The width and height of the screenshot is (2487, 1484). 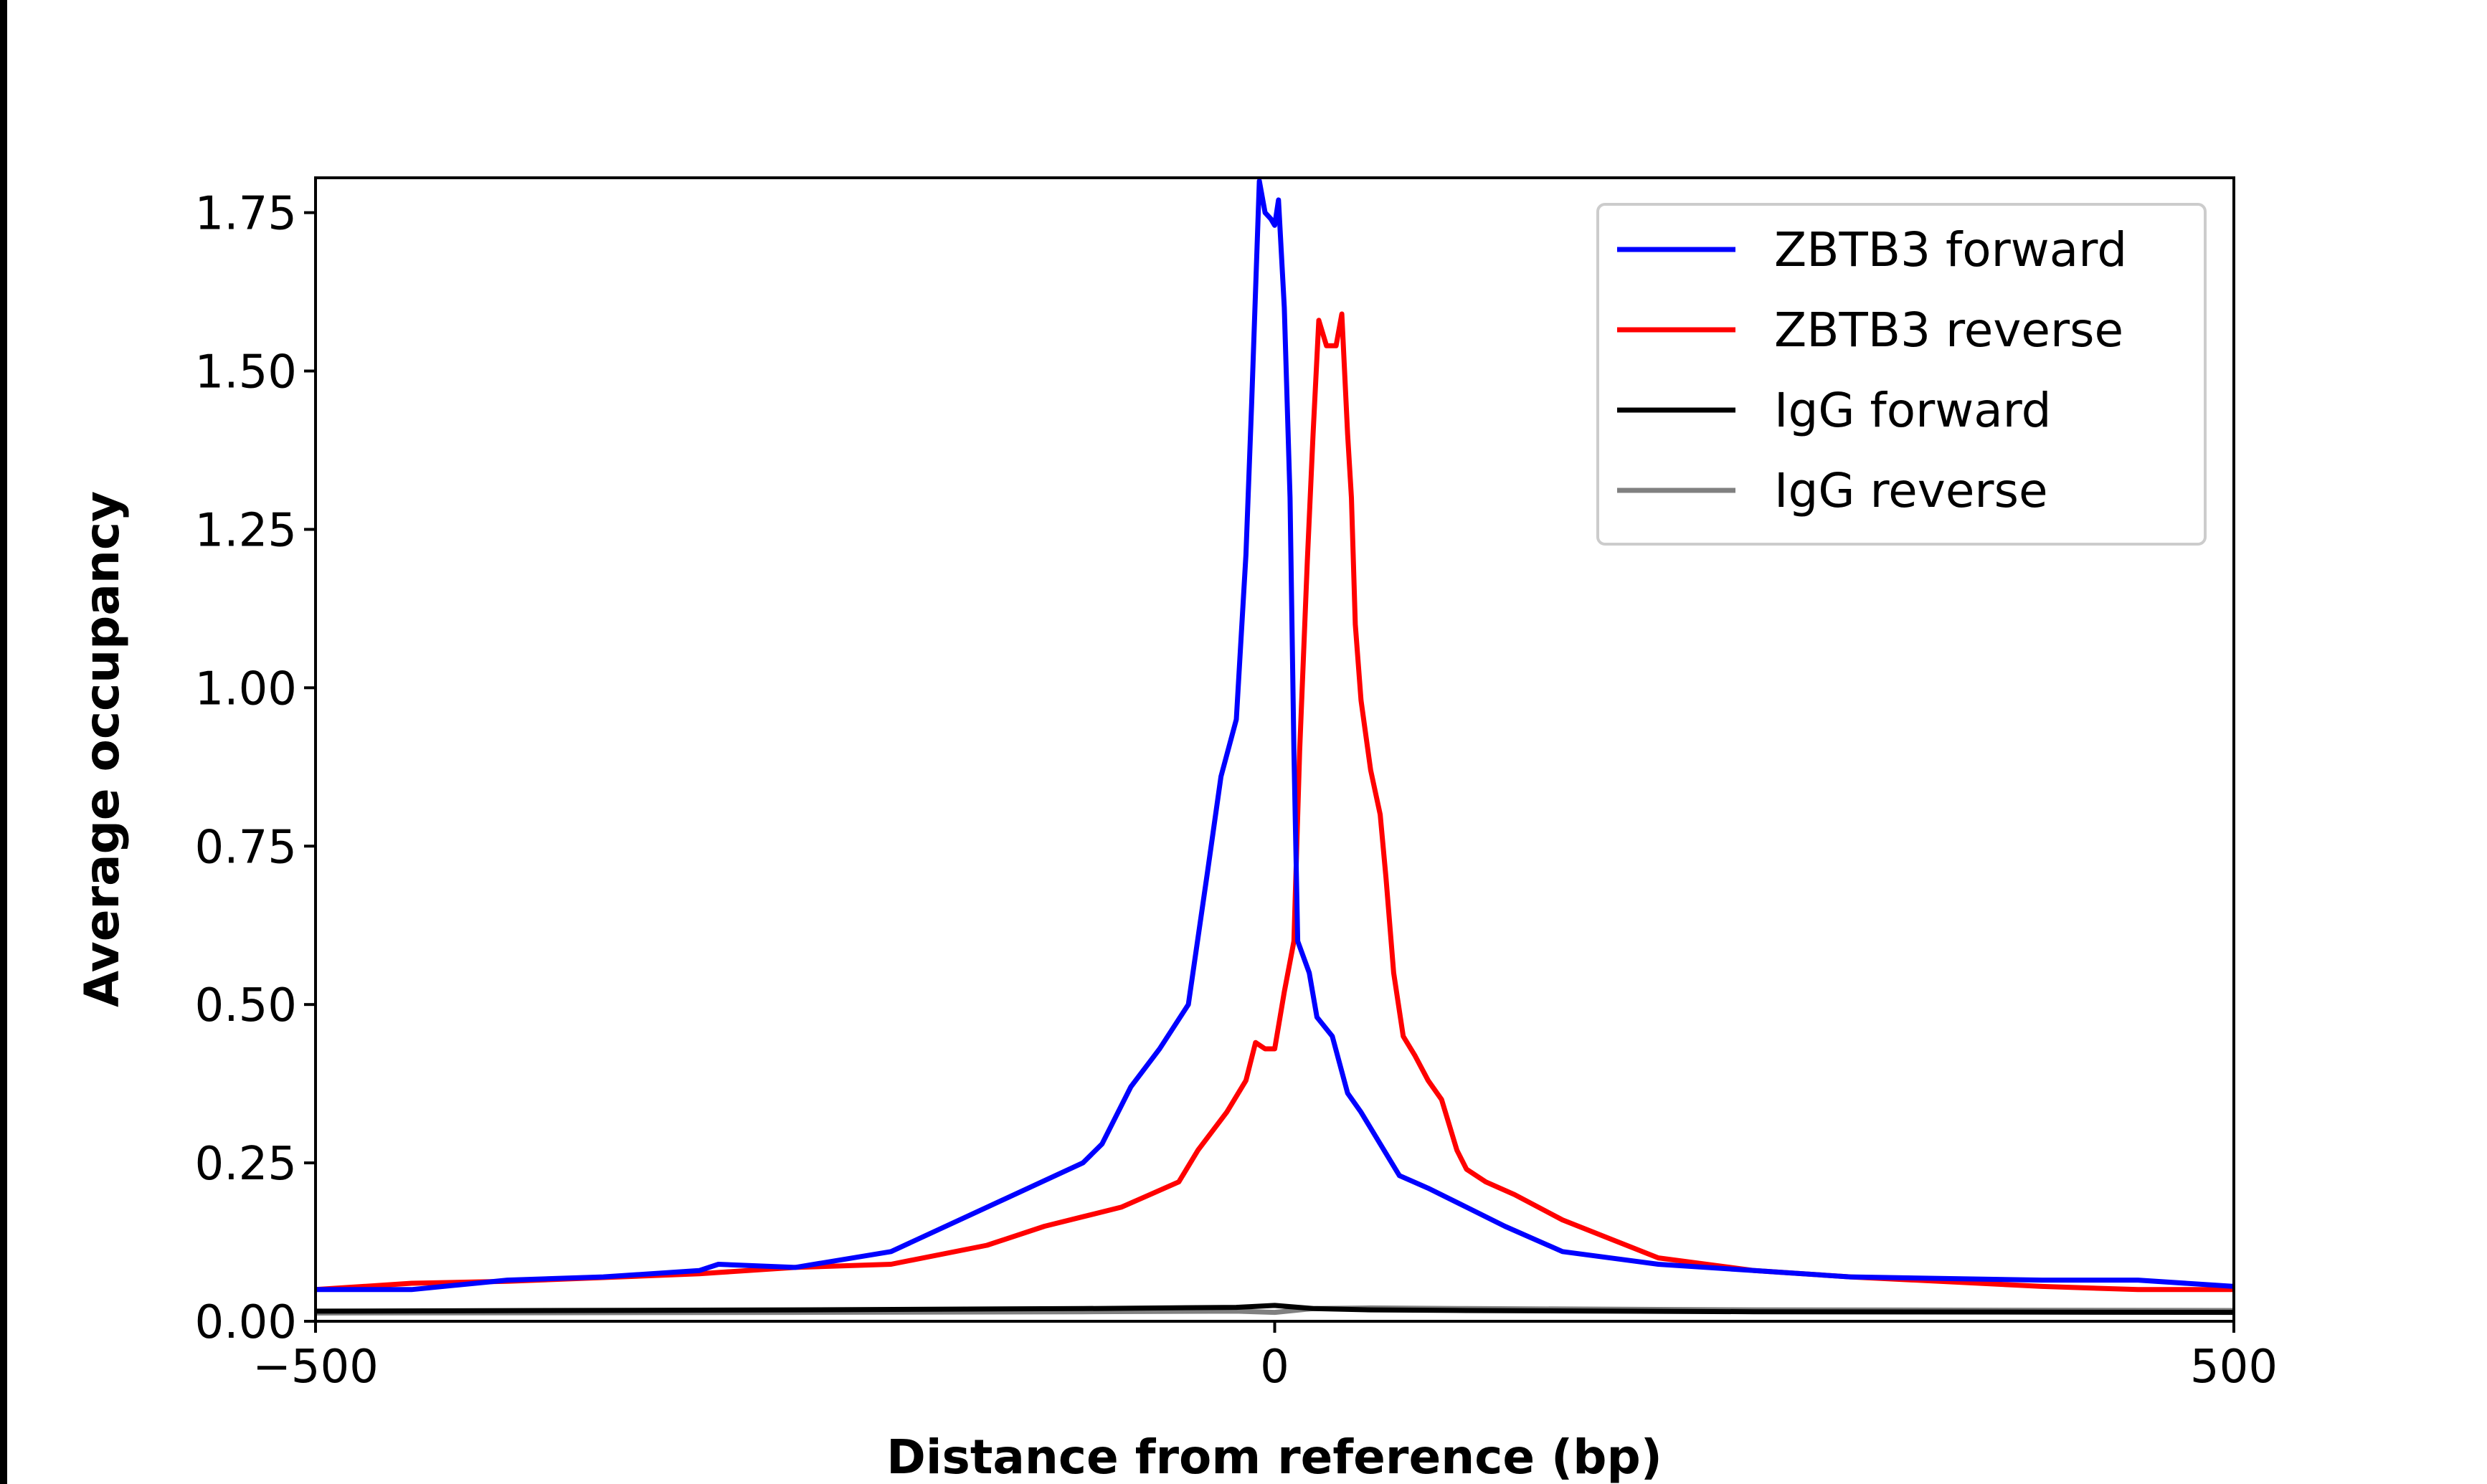 I want to click on y-tick-label: 0.25, so click(x=247, y=1164).